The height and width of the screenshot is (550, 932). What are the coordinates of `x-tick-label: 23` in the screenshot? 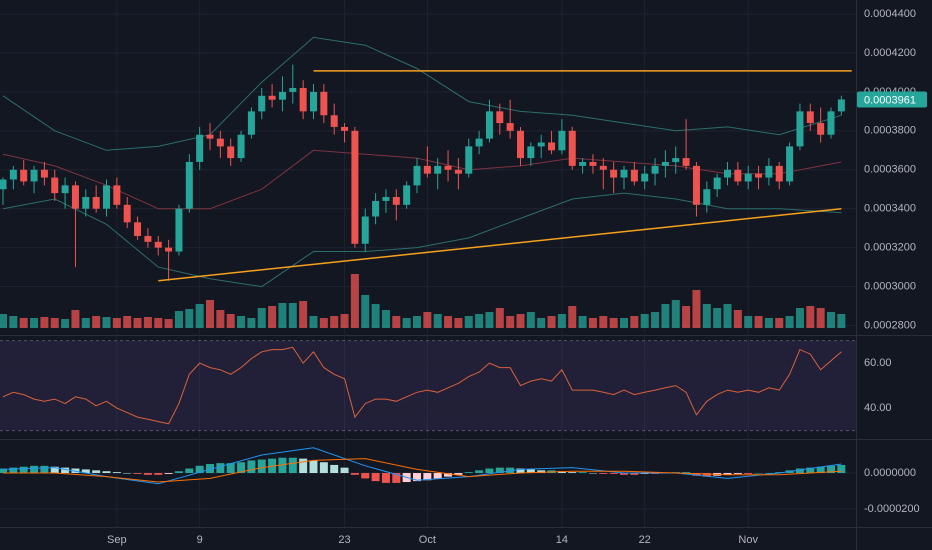 It's located at (344, 540).